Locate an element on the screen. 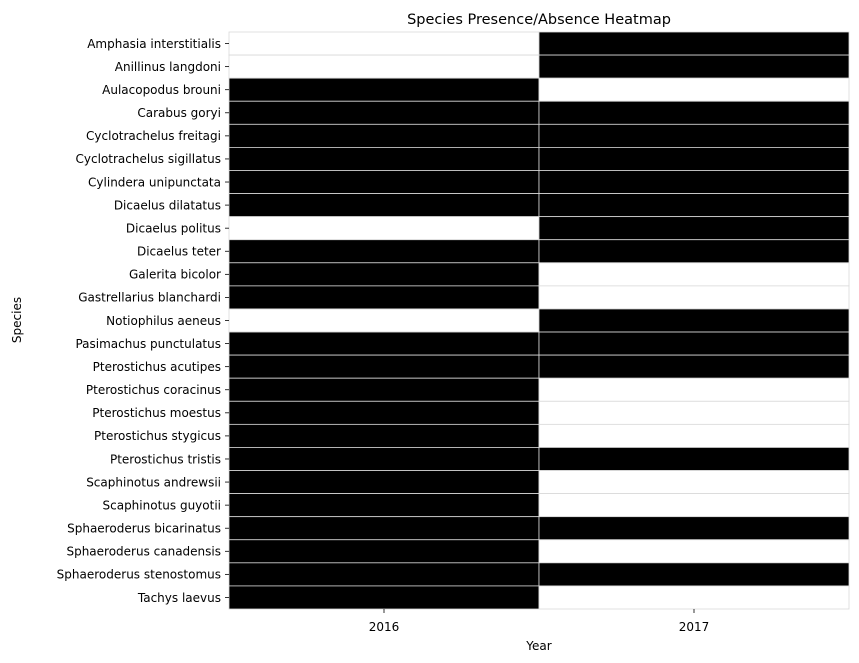 This screenshot has height=663, width=859. y-tick-label: Pterostichus coracinus is located at coordinates (153, 390).